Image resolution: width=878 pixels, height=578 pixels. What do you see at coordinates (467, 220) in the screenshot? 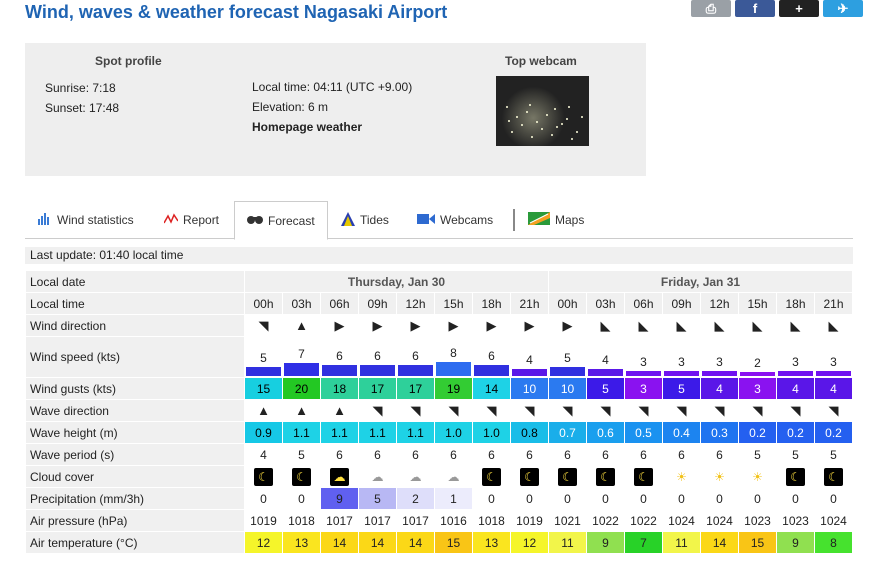
I see `tab-label: Webcams` at bounding box center [467, 220].